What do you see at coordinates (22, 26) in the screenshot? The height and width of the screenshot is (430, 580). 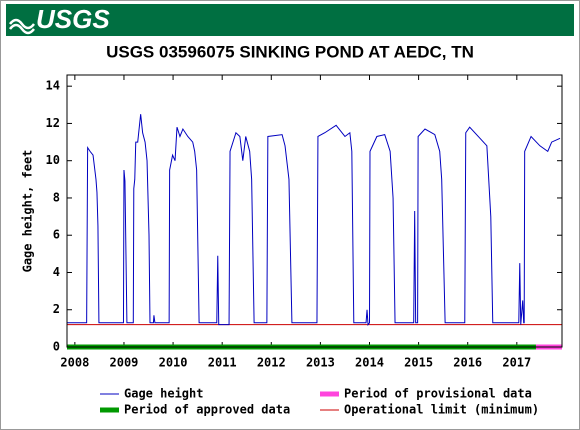 I see `logo-wave` at bounding box center [22, 26].